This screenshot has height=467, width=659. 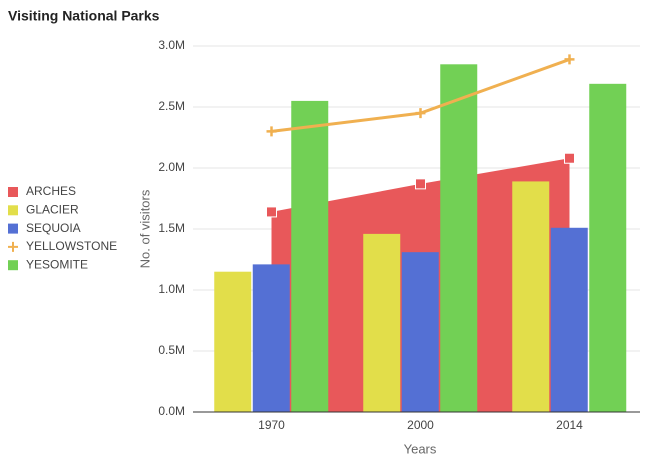 I want to click on x-tick-label: 1970, so click(x=271, y=425).